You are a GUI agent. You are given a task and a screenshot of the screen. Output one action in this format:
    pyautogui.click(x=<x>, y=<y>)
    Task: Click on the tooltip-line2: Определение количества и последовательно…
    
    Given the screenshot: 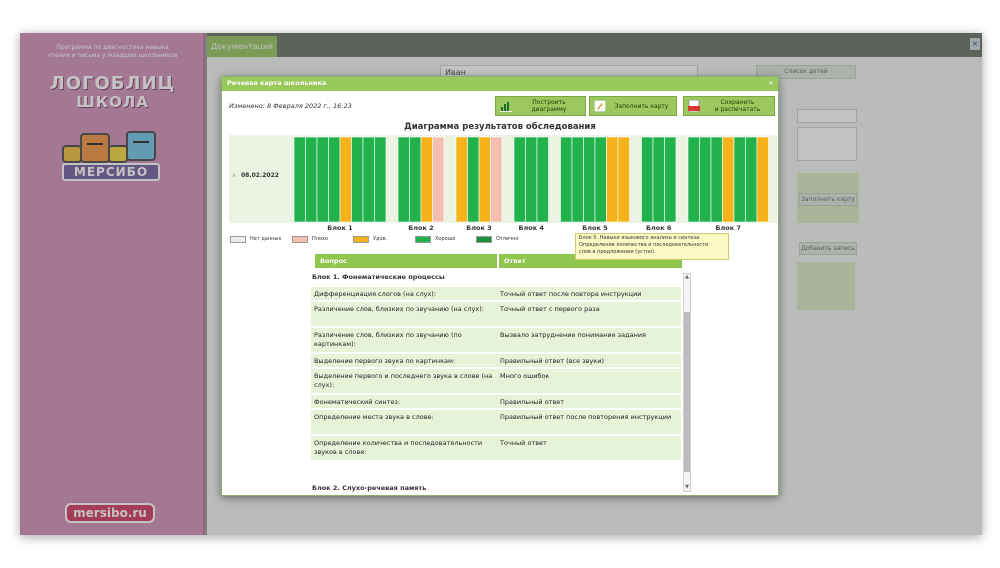 What is the action you would take?
    pyautogui.click(x=644, y=245)
    